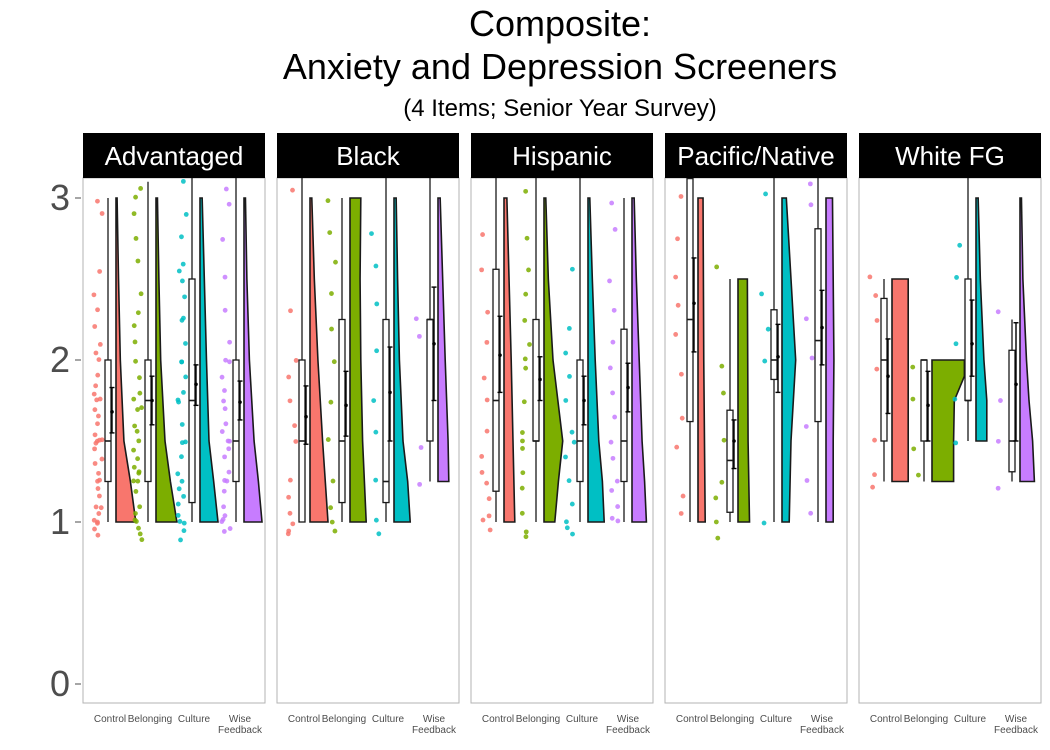 The width and height of the screenshot is (1050, 750). What do you see at coordinates (174, 156) in the screenshot?
I see `strip-label: Advantaged` at bounding box center [174, 156].